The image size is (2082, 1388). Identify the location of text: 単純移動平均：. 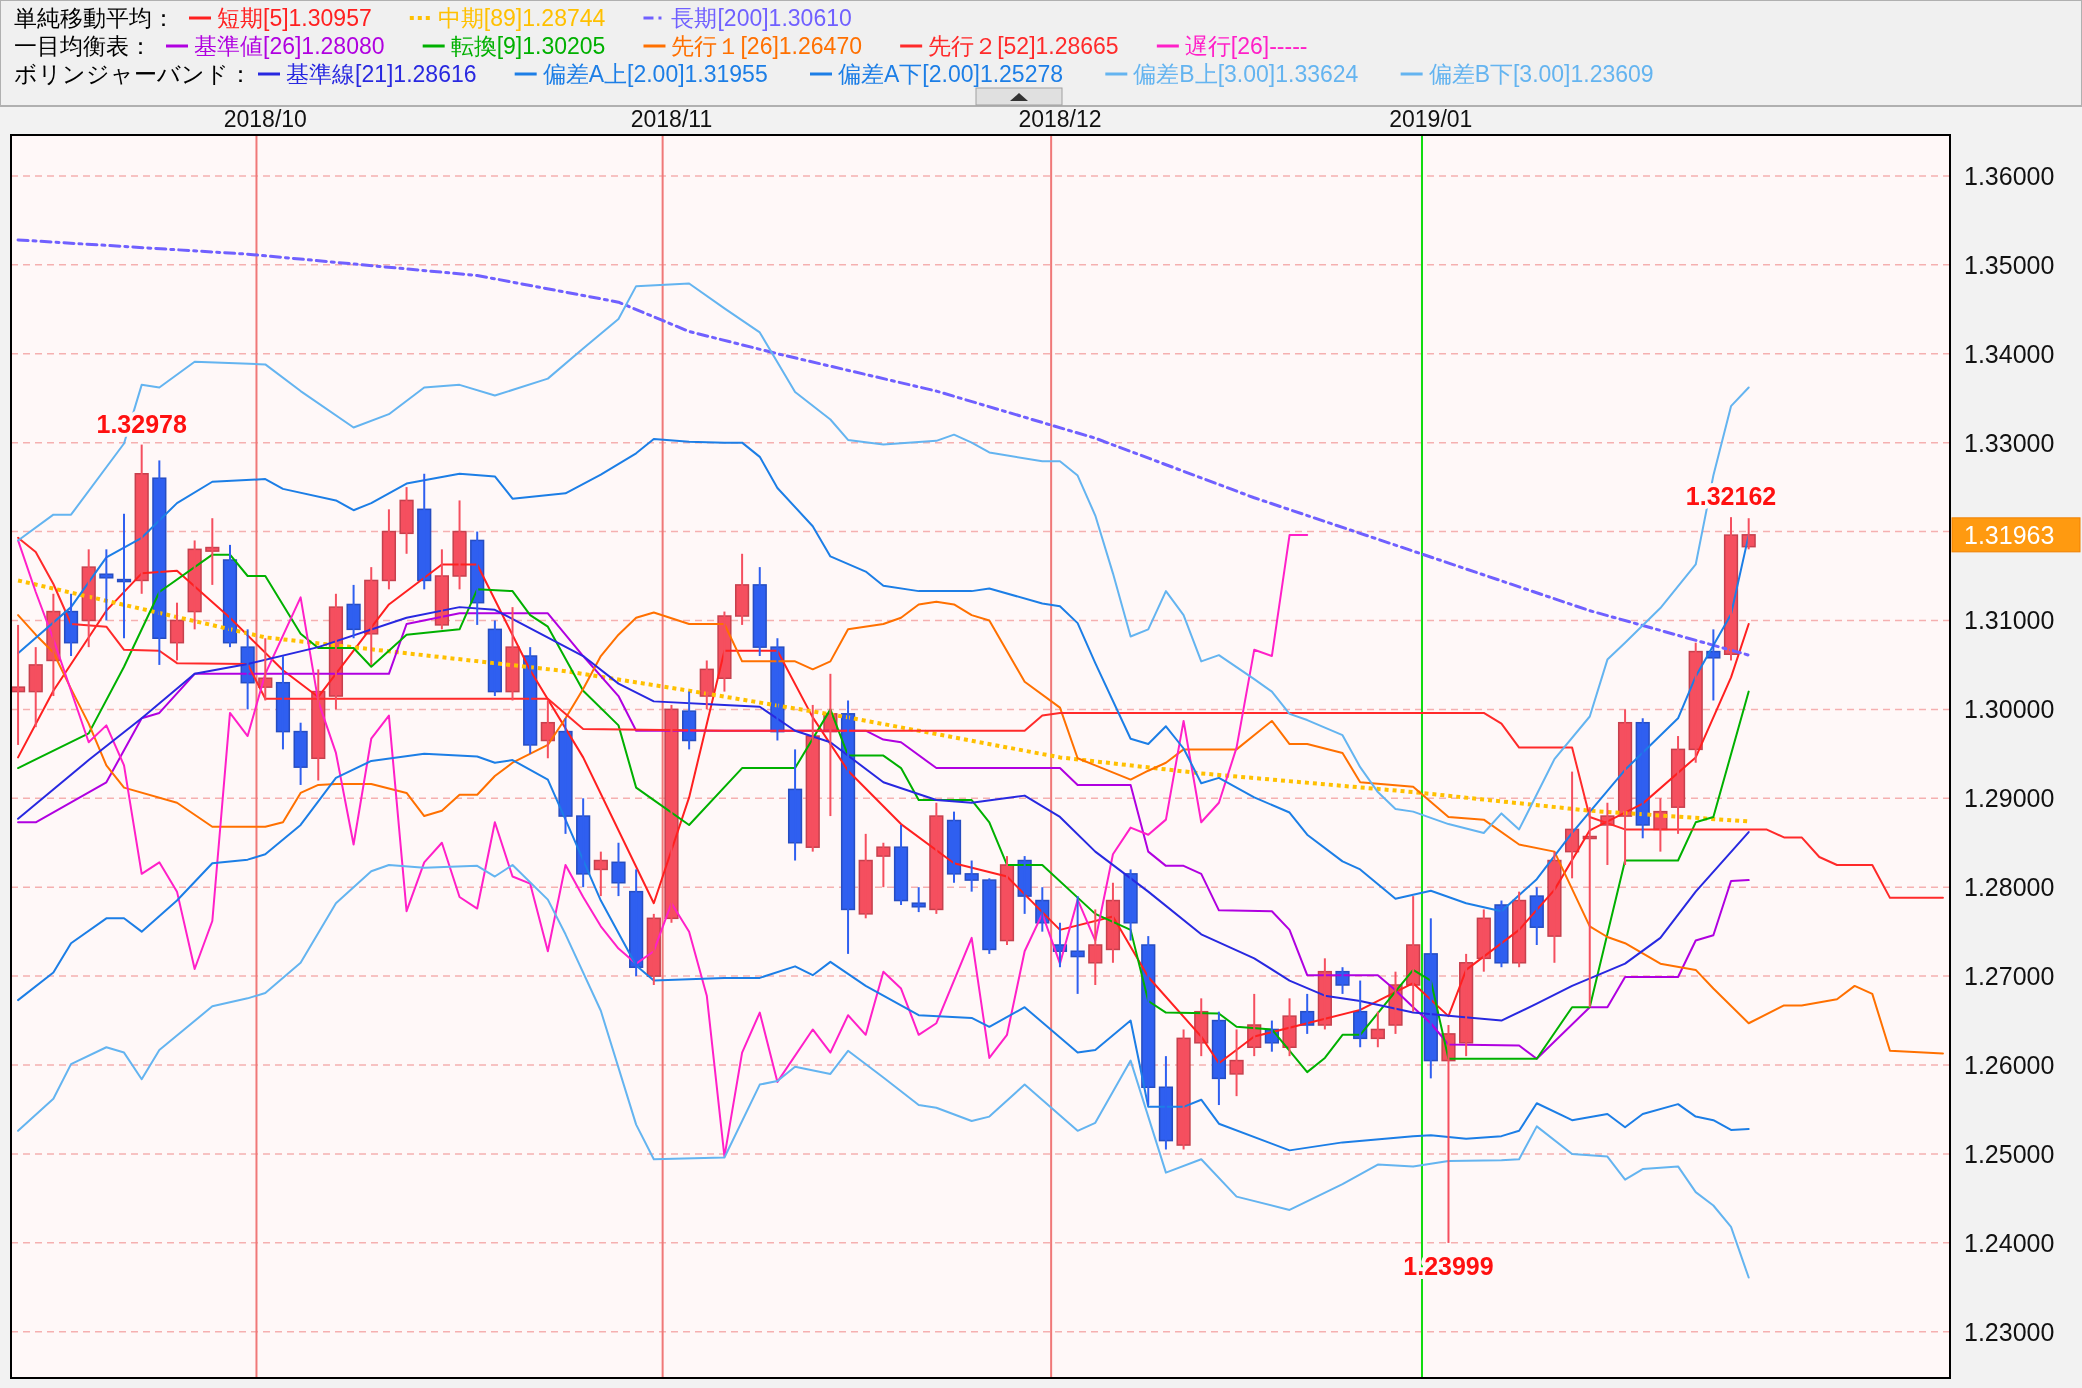
(94, 18).